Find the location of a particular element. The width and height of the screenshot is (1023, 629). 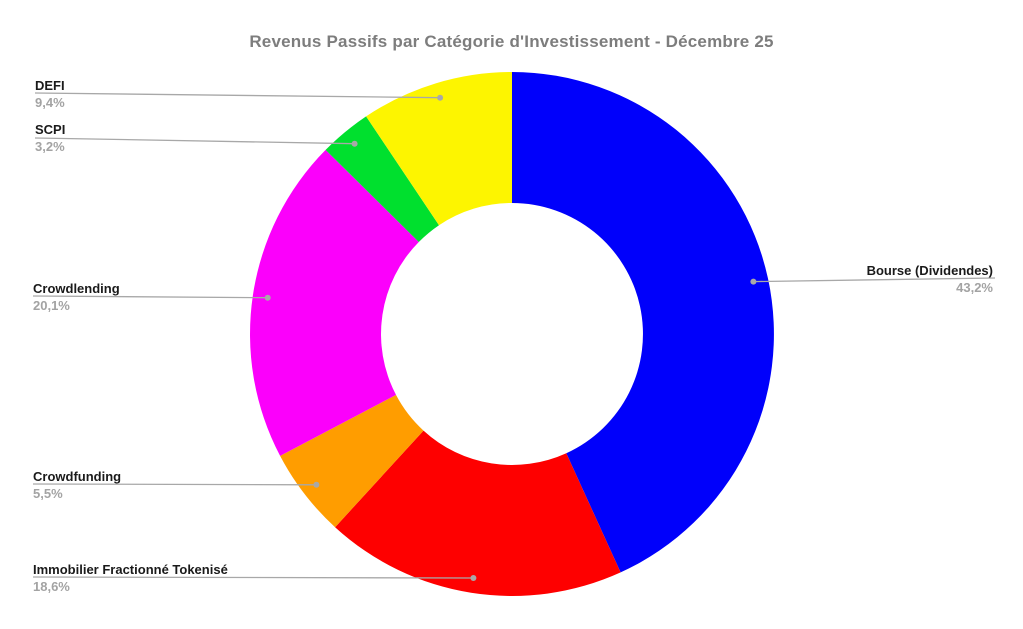

slice-callout-bourse: Bourse (Dividendes) 43,2% is located at coordinates (930, 279).